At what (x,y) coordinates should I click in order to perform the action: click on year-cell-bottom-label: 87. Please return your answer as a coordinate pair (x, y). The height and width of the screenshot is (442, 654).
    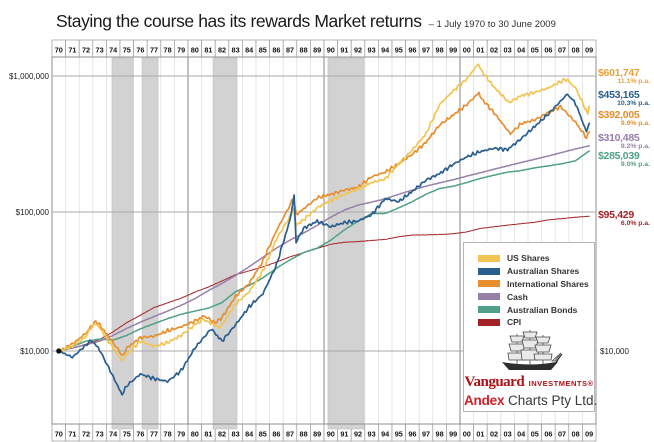
    Looking at the image, I should click on (290, 433).